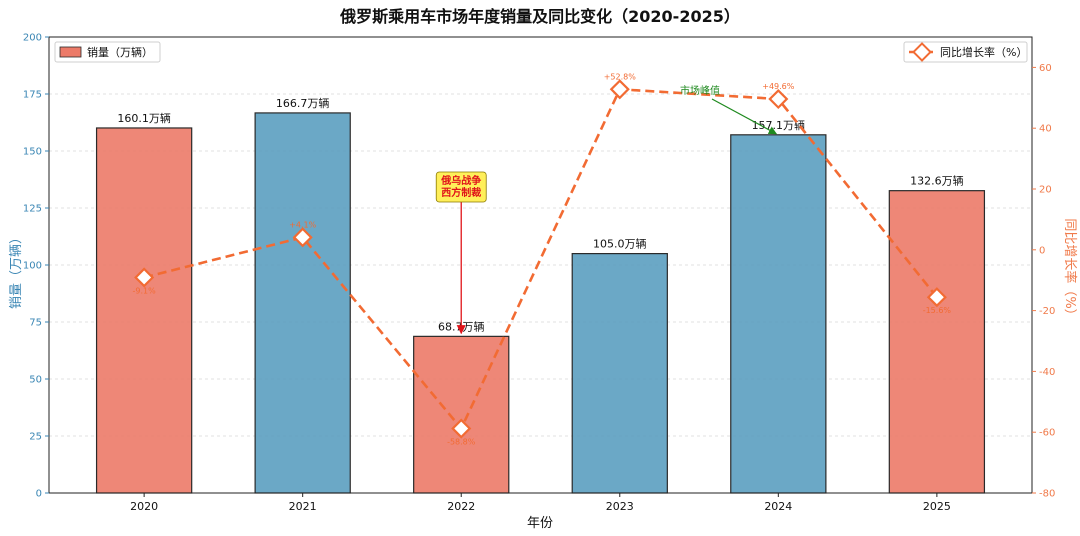  What do you see at coordinates (70, 52) in the screenshot?
I see `legend-bar-swatch` at bounding box center [70, 52].